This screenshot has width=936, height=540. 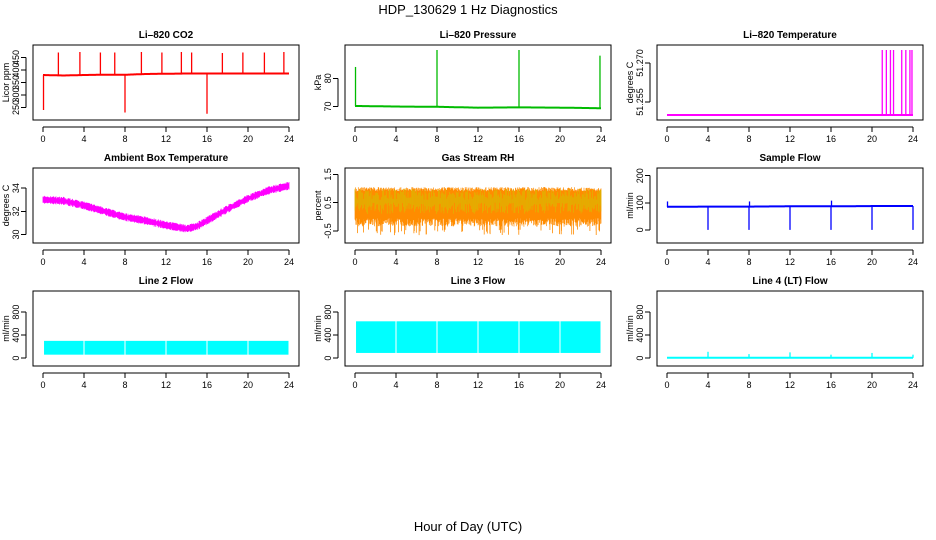 What do you see at coordinates (468, 9) in the screenshot?
I see `figure-title: HDP_130629 1 Hz Diagnostics` at bounding box center [468, 9].